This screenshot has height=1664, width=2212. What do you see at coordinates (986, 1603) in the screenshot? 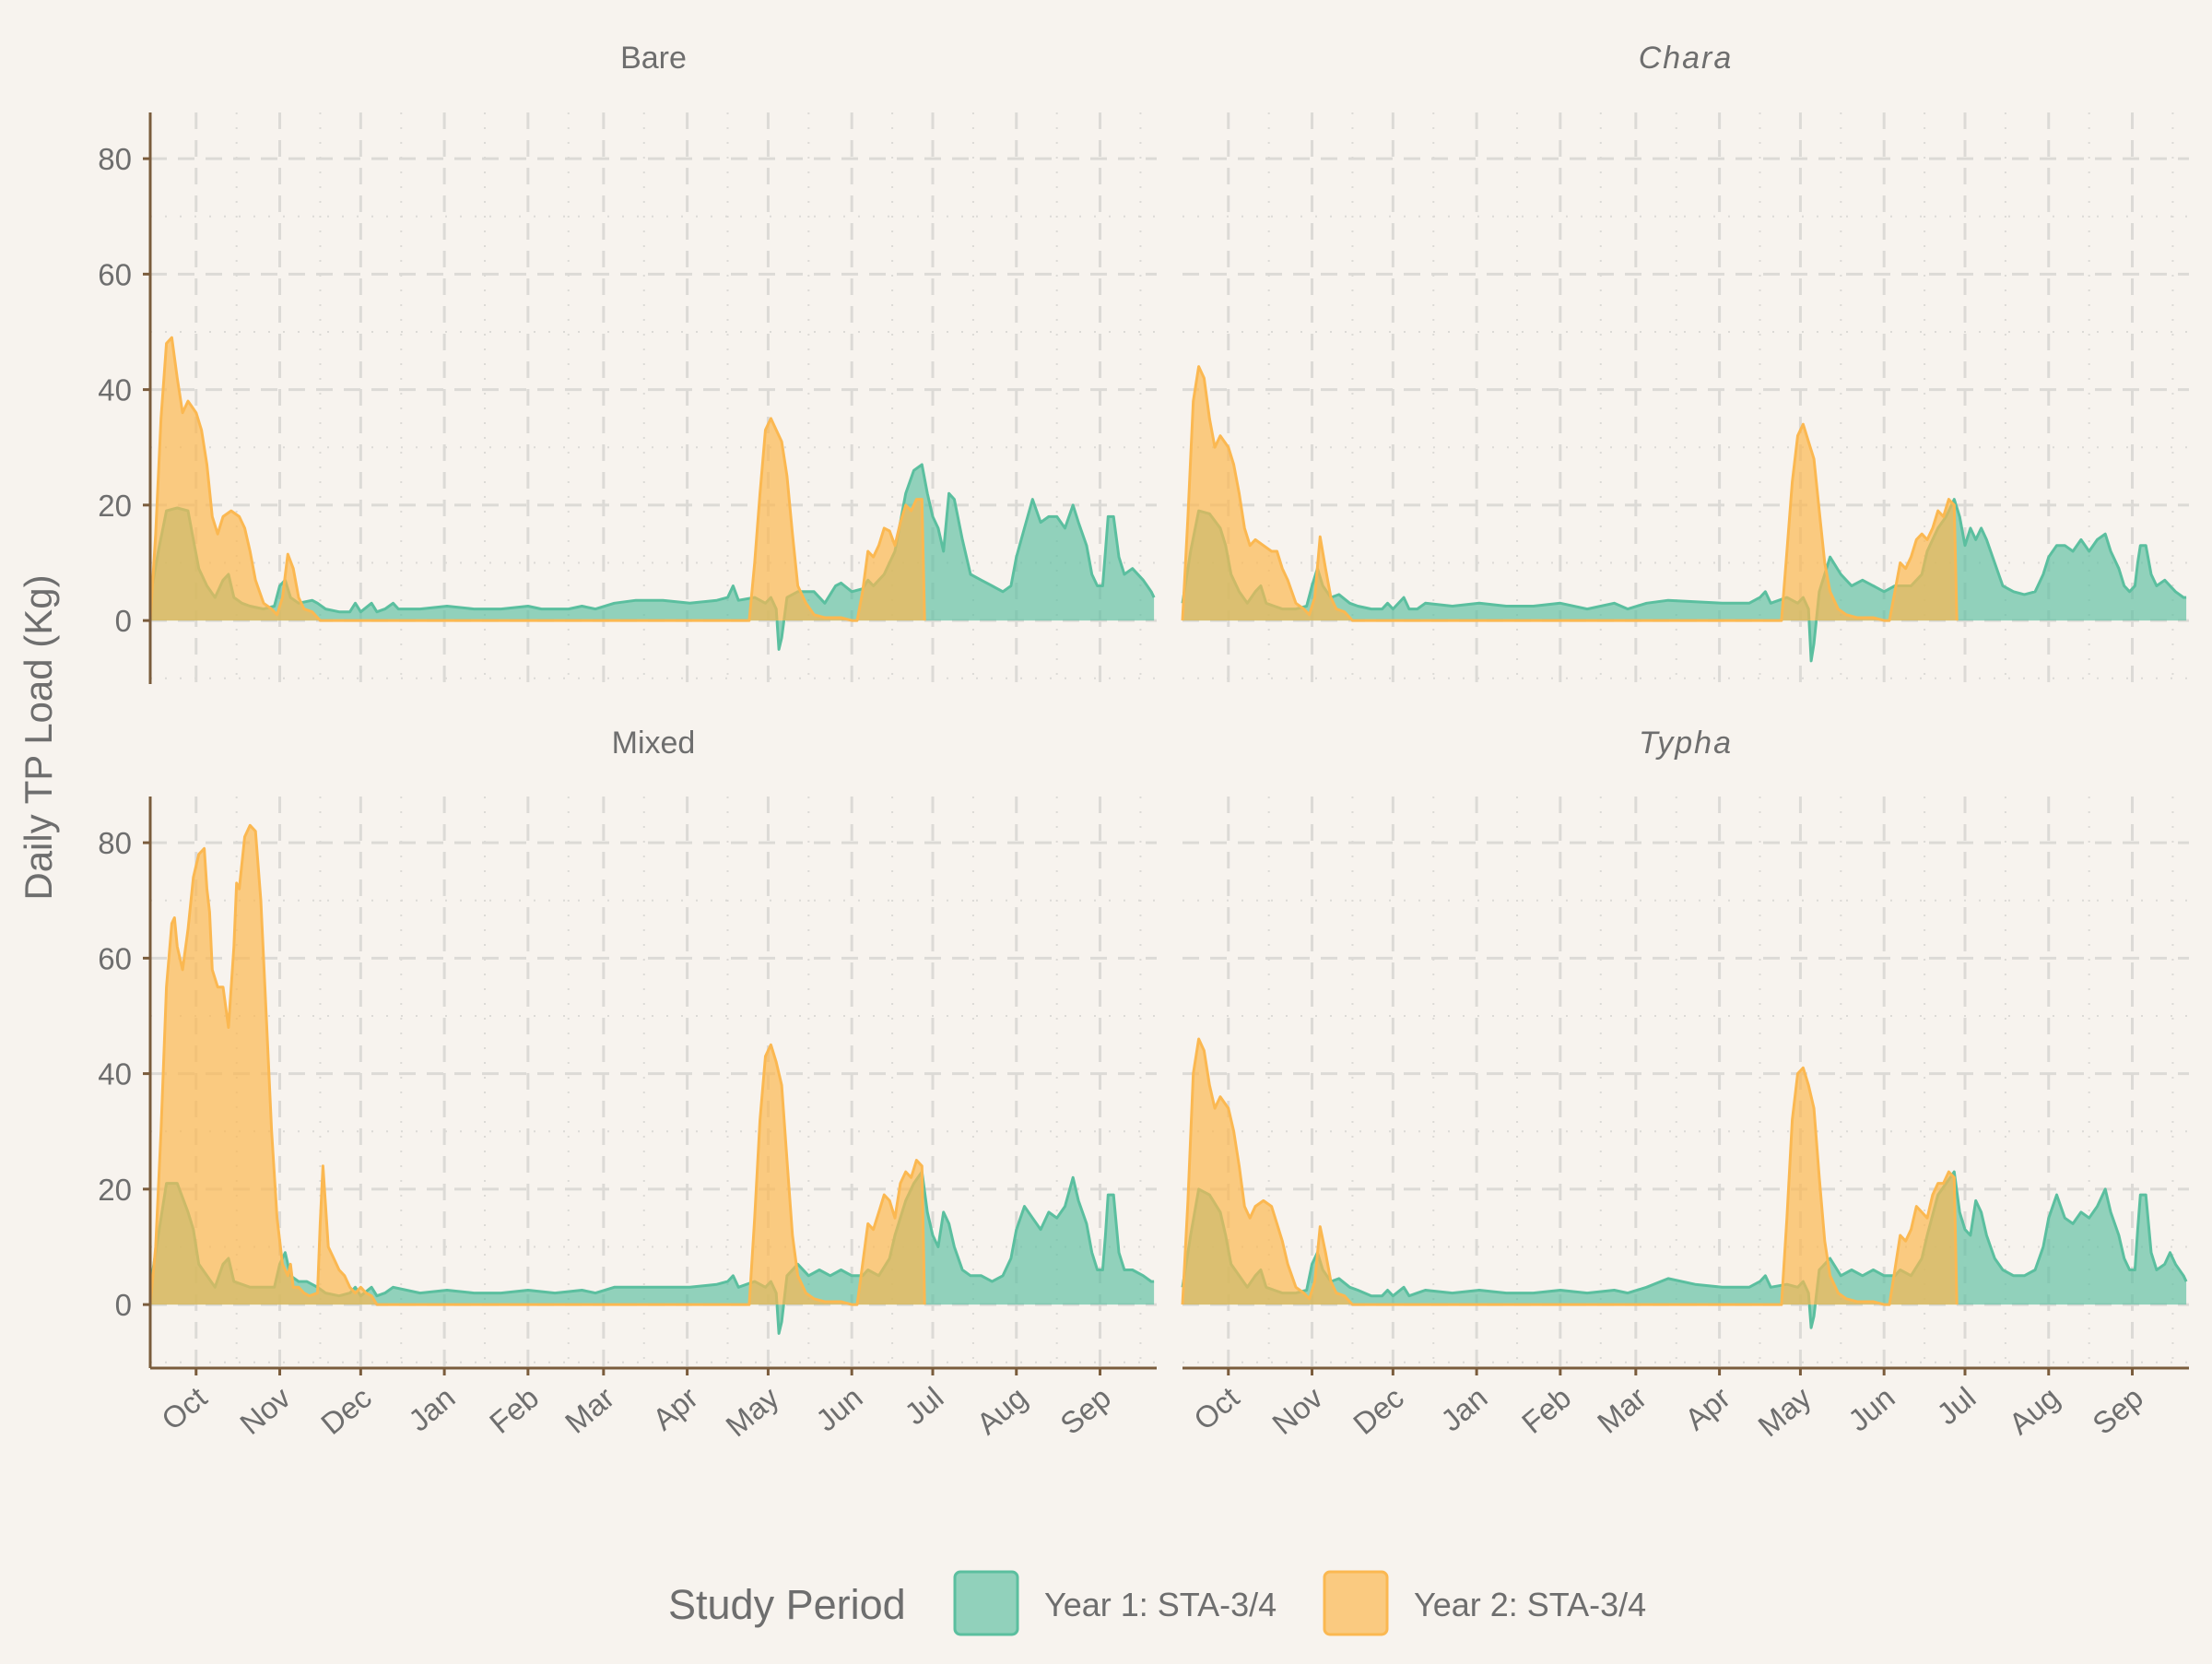
I see `legend-swatch-year1` at bounding box center [986, 1603].